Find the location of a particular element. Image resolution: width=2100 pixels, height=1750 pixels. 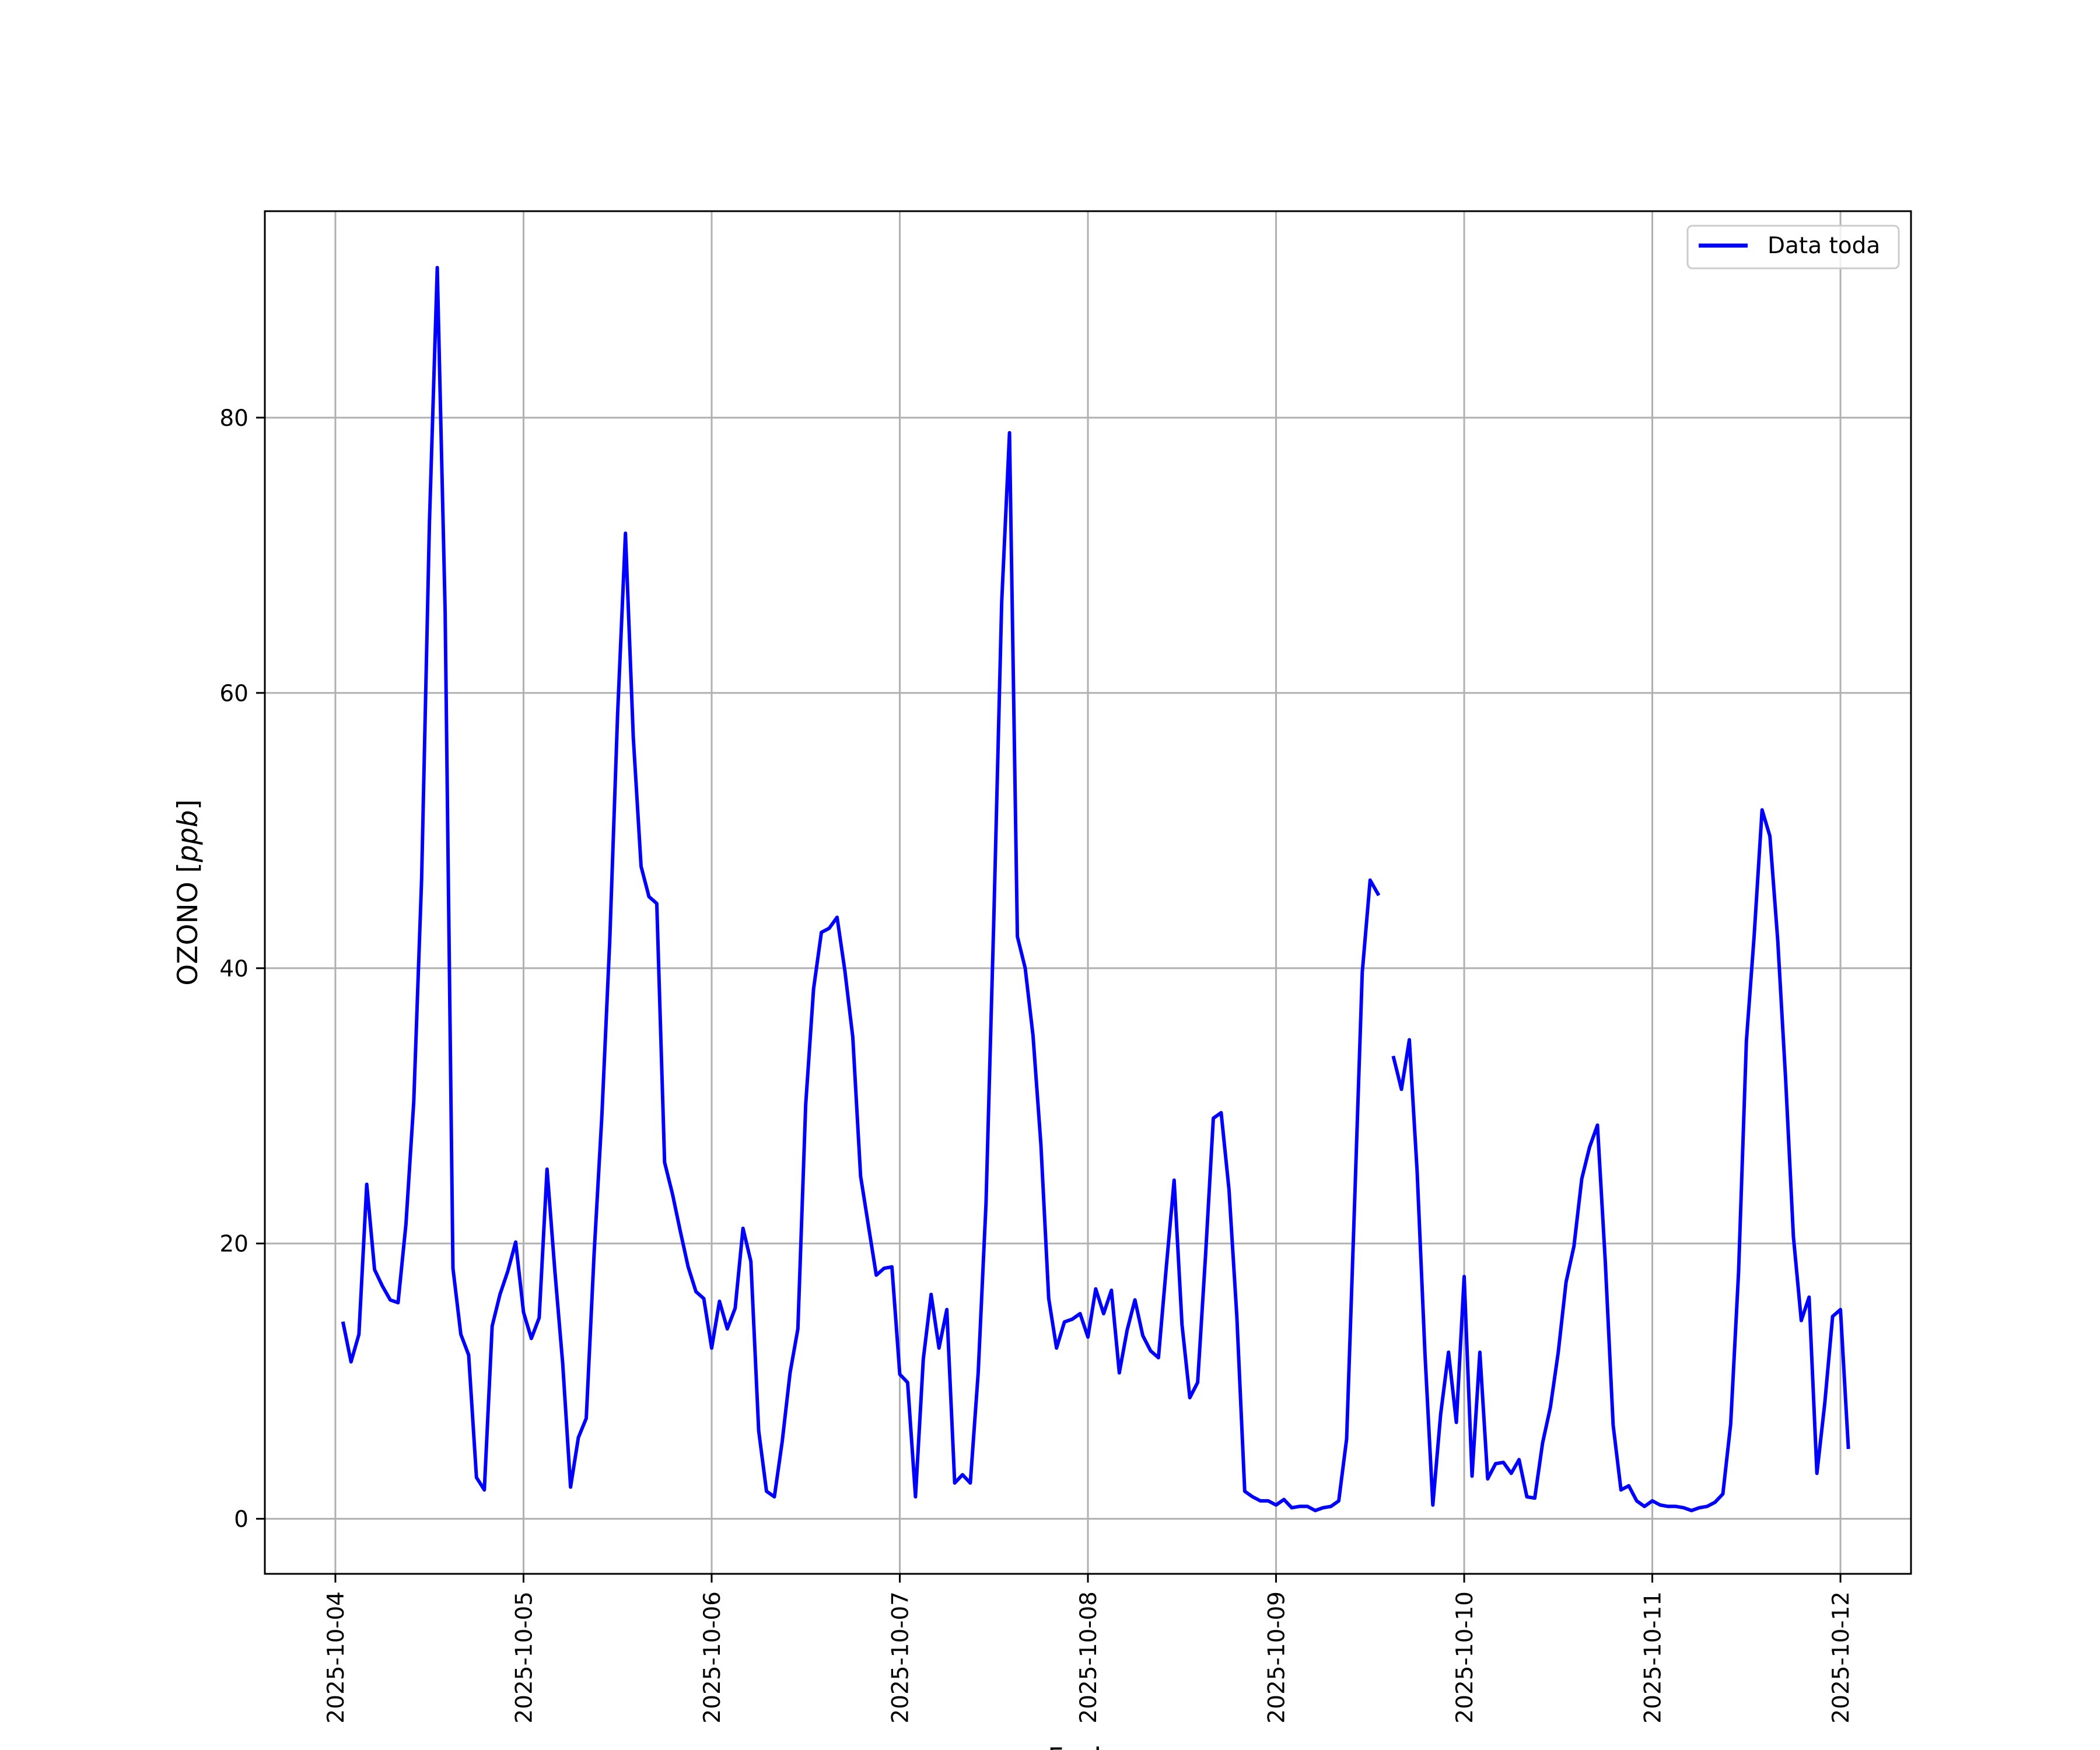

y-tick-label: 60 is located at coordinates (234, 694).